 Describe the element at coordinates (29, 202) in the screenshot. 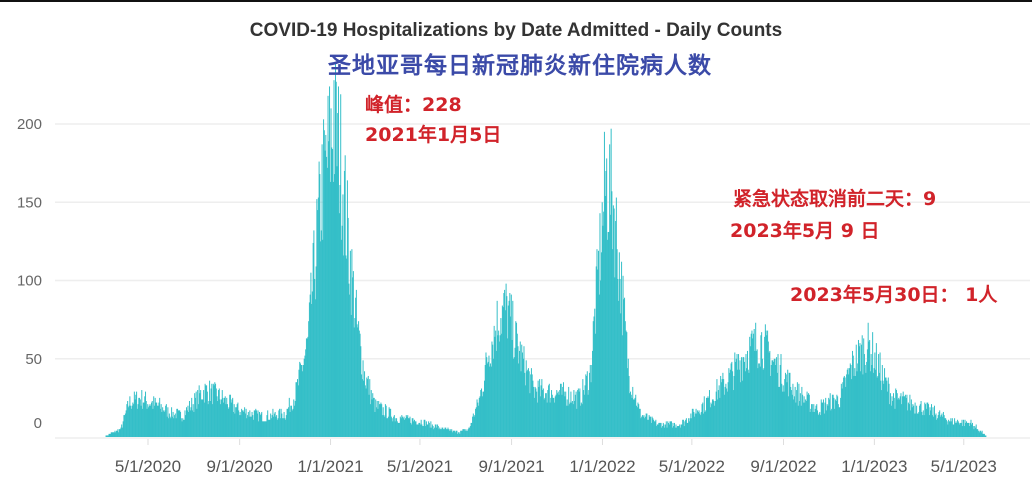

I see `y-tick-label: 150` at that location.